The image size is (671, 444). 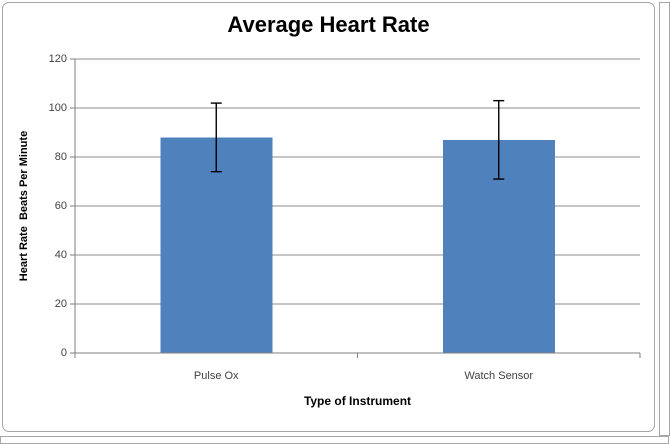 What do you see at coordinates (63, 353) in the screenshot?
I see `y-tick-label-0: 0` at bounding box center [63, 353].